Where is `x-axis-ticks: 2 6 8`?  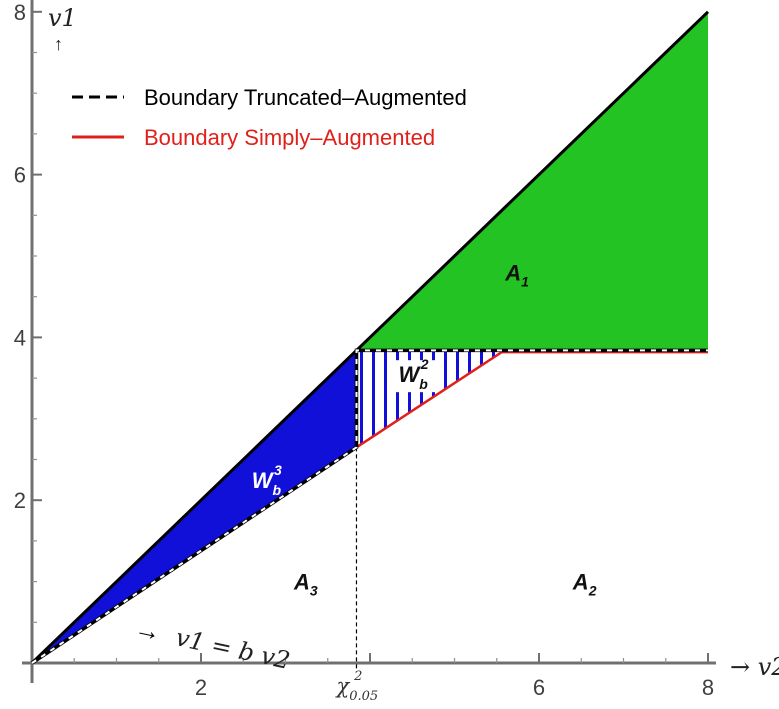
x-axis-ticks: 2 6 8 is located at coordinates (393, 676).